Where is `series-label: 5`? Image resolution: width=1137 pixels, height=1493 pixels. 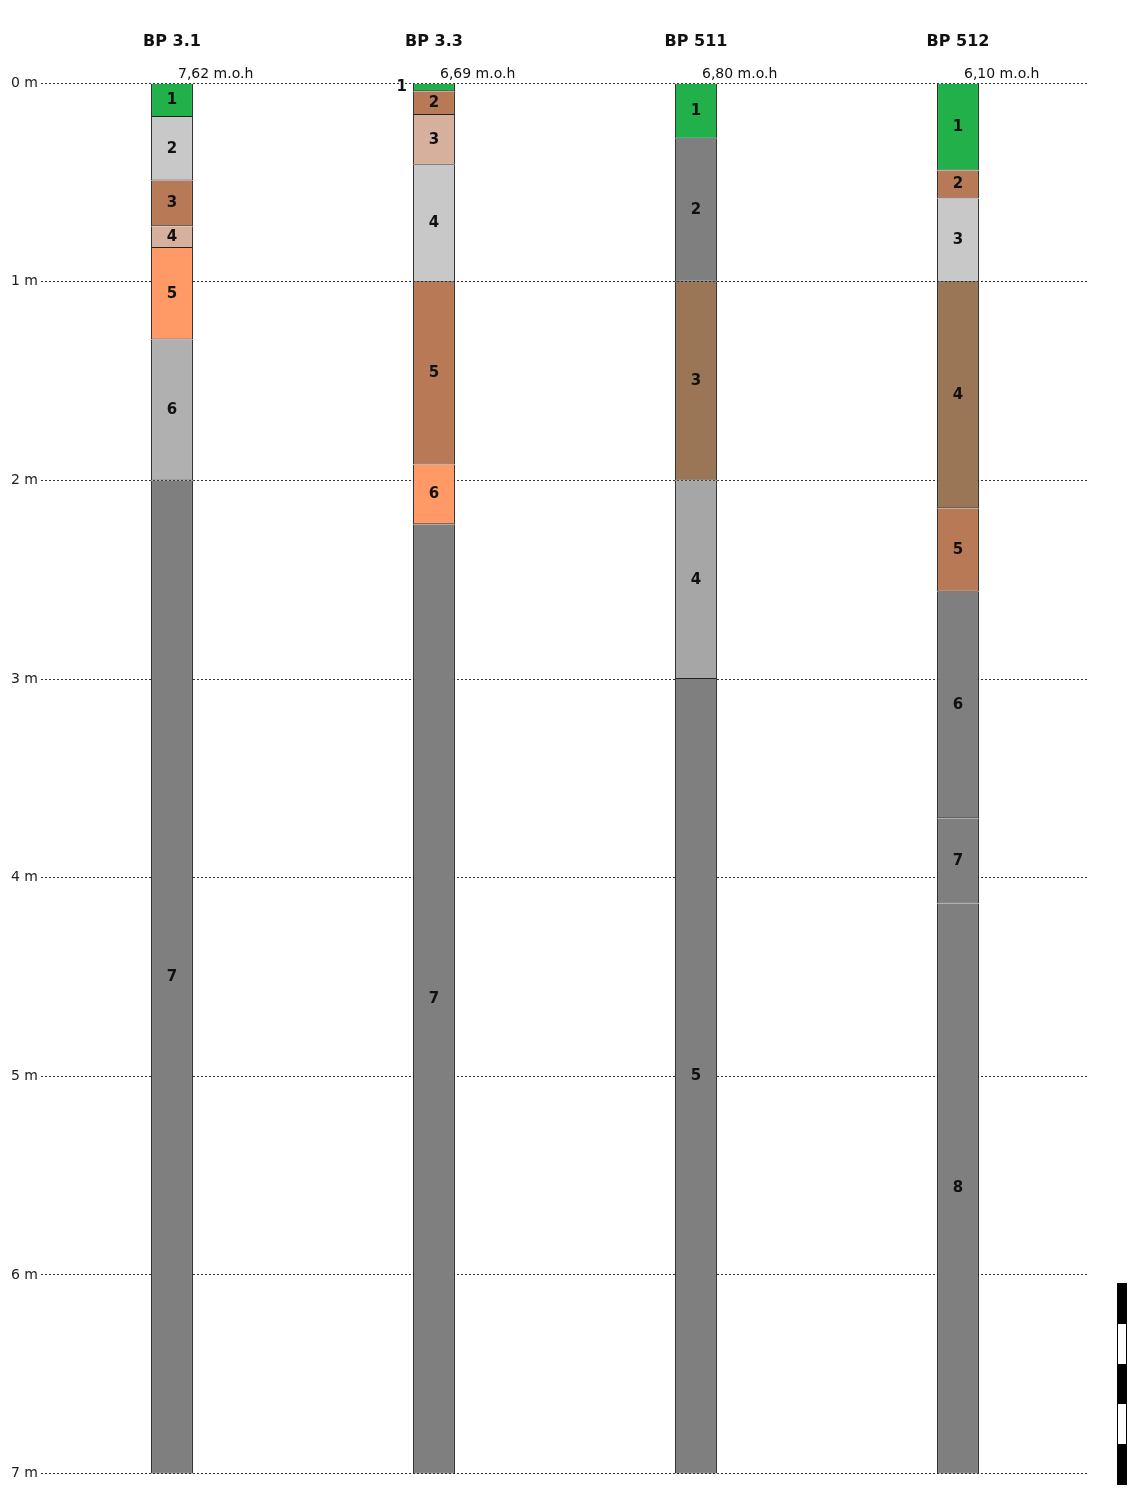 series-label: 5 is located at coordinates (434, 372).